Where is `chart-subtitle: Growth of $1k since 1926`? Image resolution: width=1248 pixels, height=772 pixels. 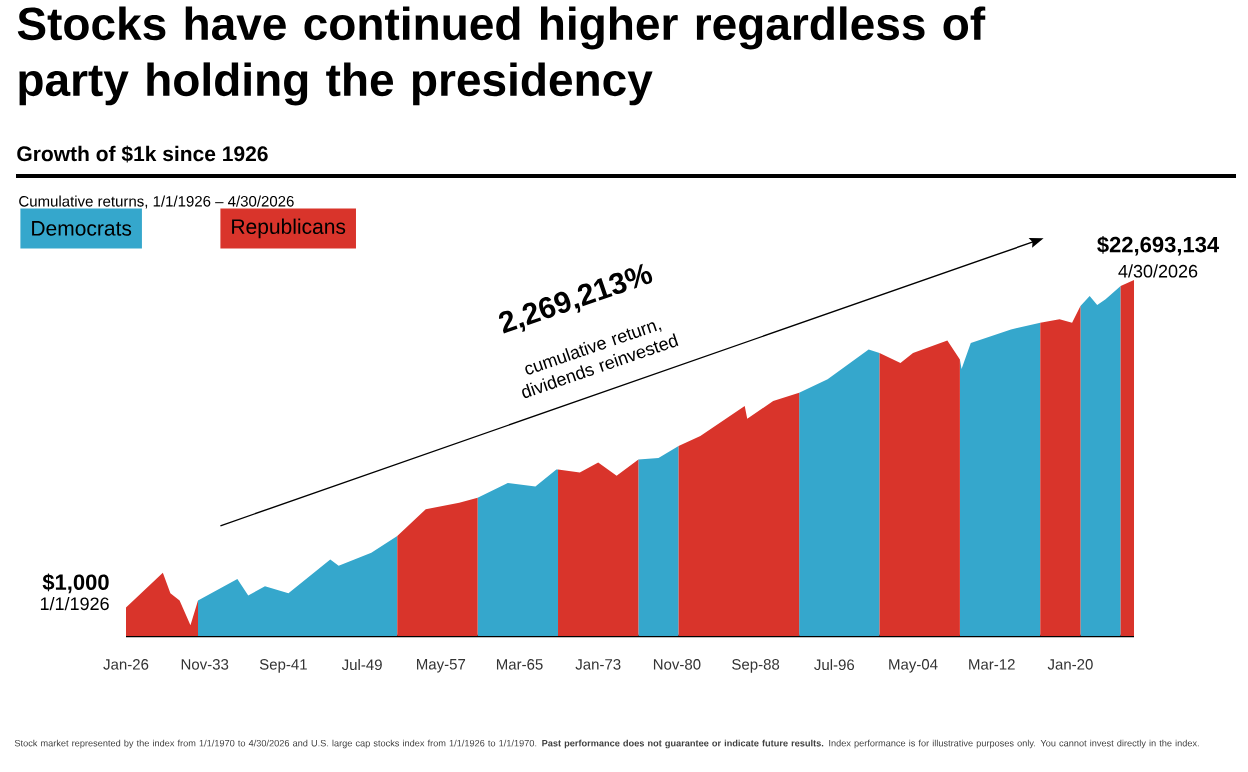 chart-subtitle: Growth of $1k since 1926 is located at coordinates (142, 154).